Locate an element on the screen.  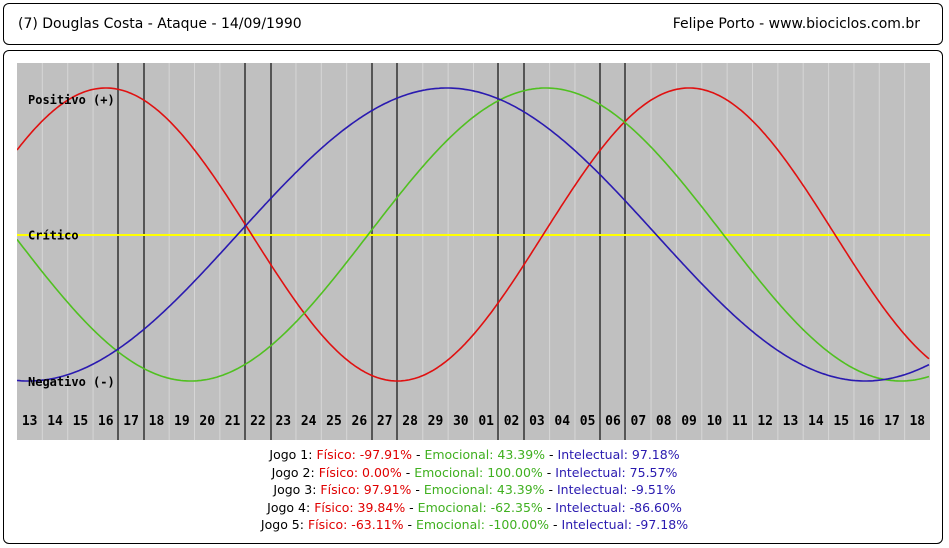
day-label: 25 is located at coordinates (334, 421).